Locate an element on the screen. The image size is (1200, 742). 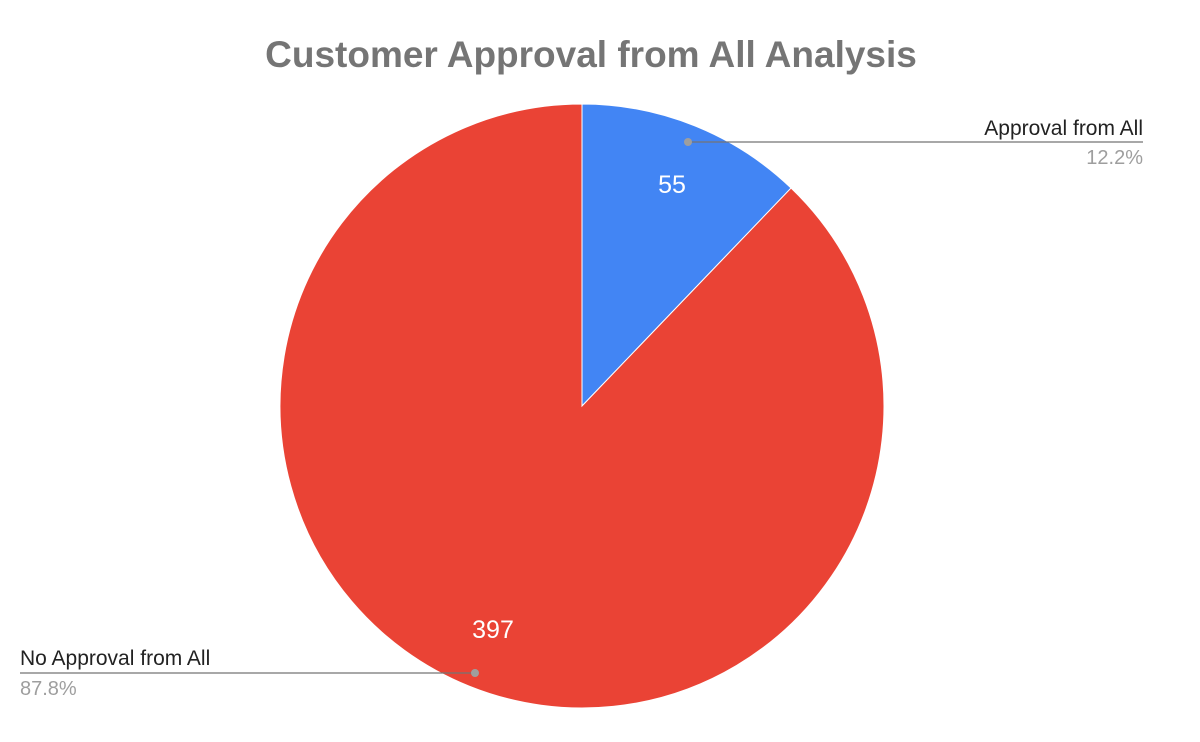
legend-percent-no-approval: 87.8% is located at coordinates (48, 689).